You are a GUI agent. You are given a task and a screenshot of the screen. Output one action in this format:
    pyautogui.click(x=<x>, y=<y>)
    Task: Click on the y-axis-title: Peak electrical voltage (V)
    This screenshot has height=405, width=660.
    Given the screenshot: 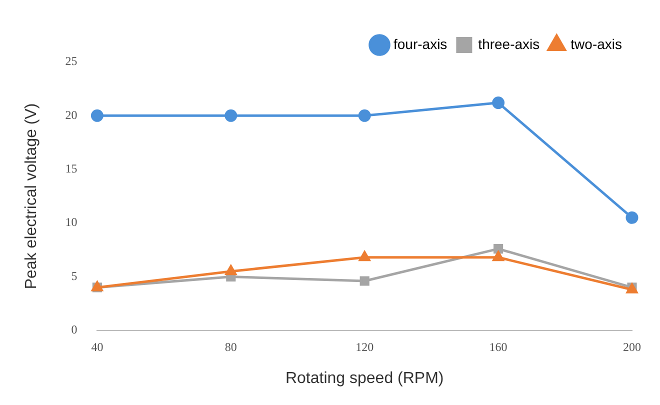 What is the action you would take?
    pyautogui.click(x=31, y=196)
    